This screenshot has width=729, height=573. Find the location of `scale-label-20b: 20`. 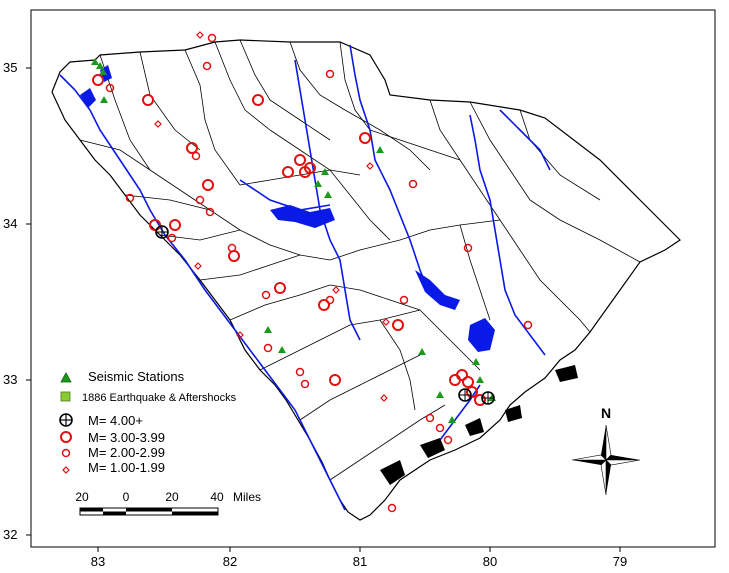

scale-label-20b: 20 is located at coordinates (172, 497).